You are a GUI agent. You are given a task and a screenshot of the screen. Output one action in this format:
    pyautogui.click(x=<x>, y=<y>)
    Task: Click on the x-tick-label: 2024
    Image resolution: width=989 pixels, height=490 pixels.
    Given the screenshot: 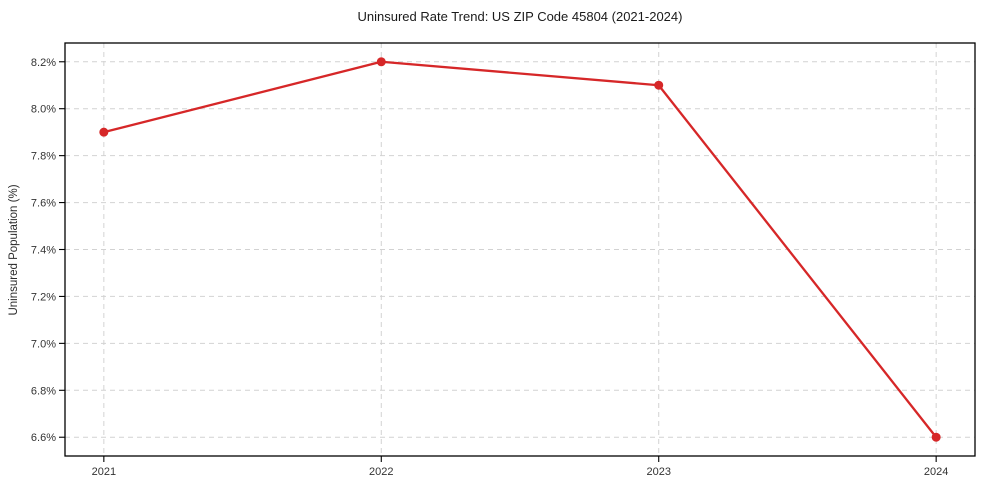 What is the action you would take?
    pyautogui.click(x=936, y=472)
    